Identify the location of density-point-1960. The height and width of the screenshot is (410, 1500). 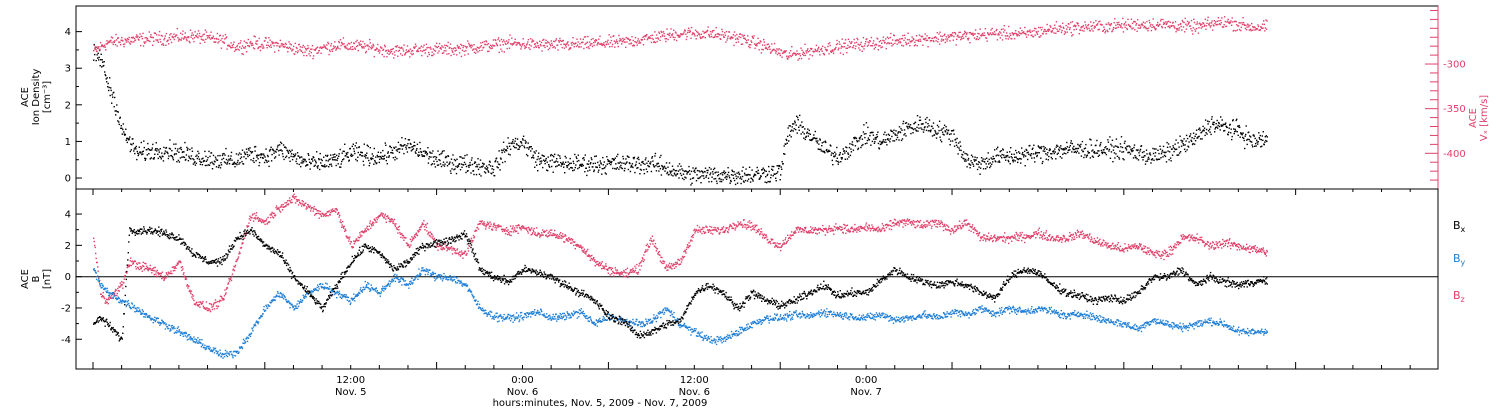
(1076, 148).